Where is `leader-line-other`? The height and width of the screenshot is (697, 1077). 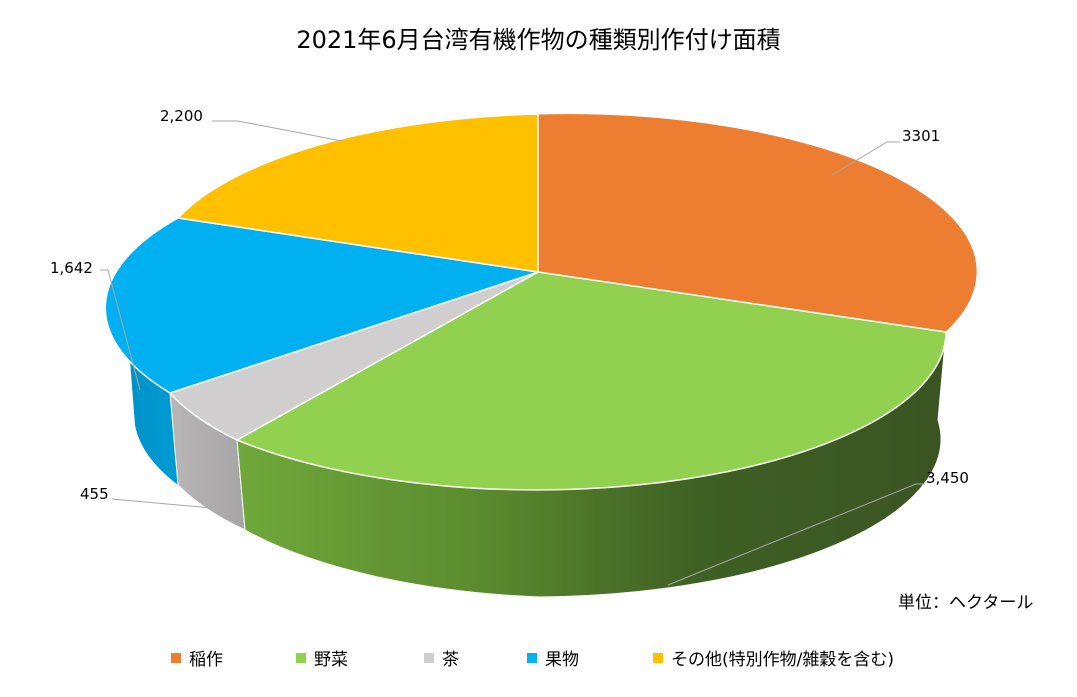 leader-line-other is located at coordinates (277, 131).